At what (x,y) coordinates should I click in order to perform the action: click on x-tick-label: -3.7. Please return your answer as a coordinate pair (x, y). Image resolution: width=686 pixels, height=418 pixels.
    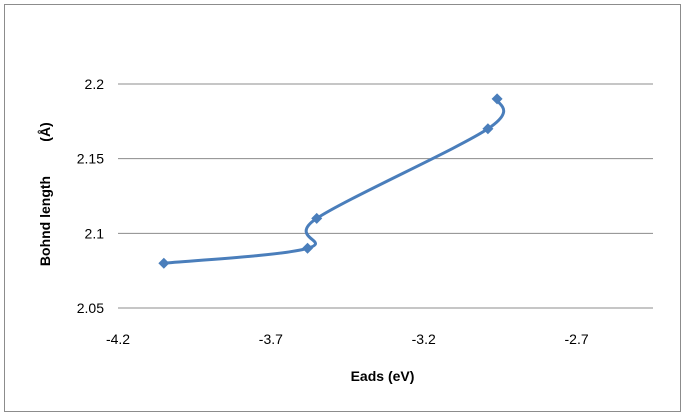
    Looking at the image, I should click on (271, 339).